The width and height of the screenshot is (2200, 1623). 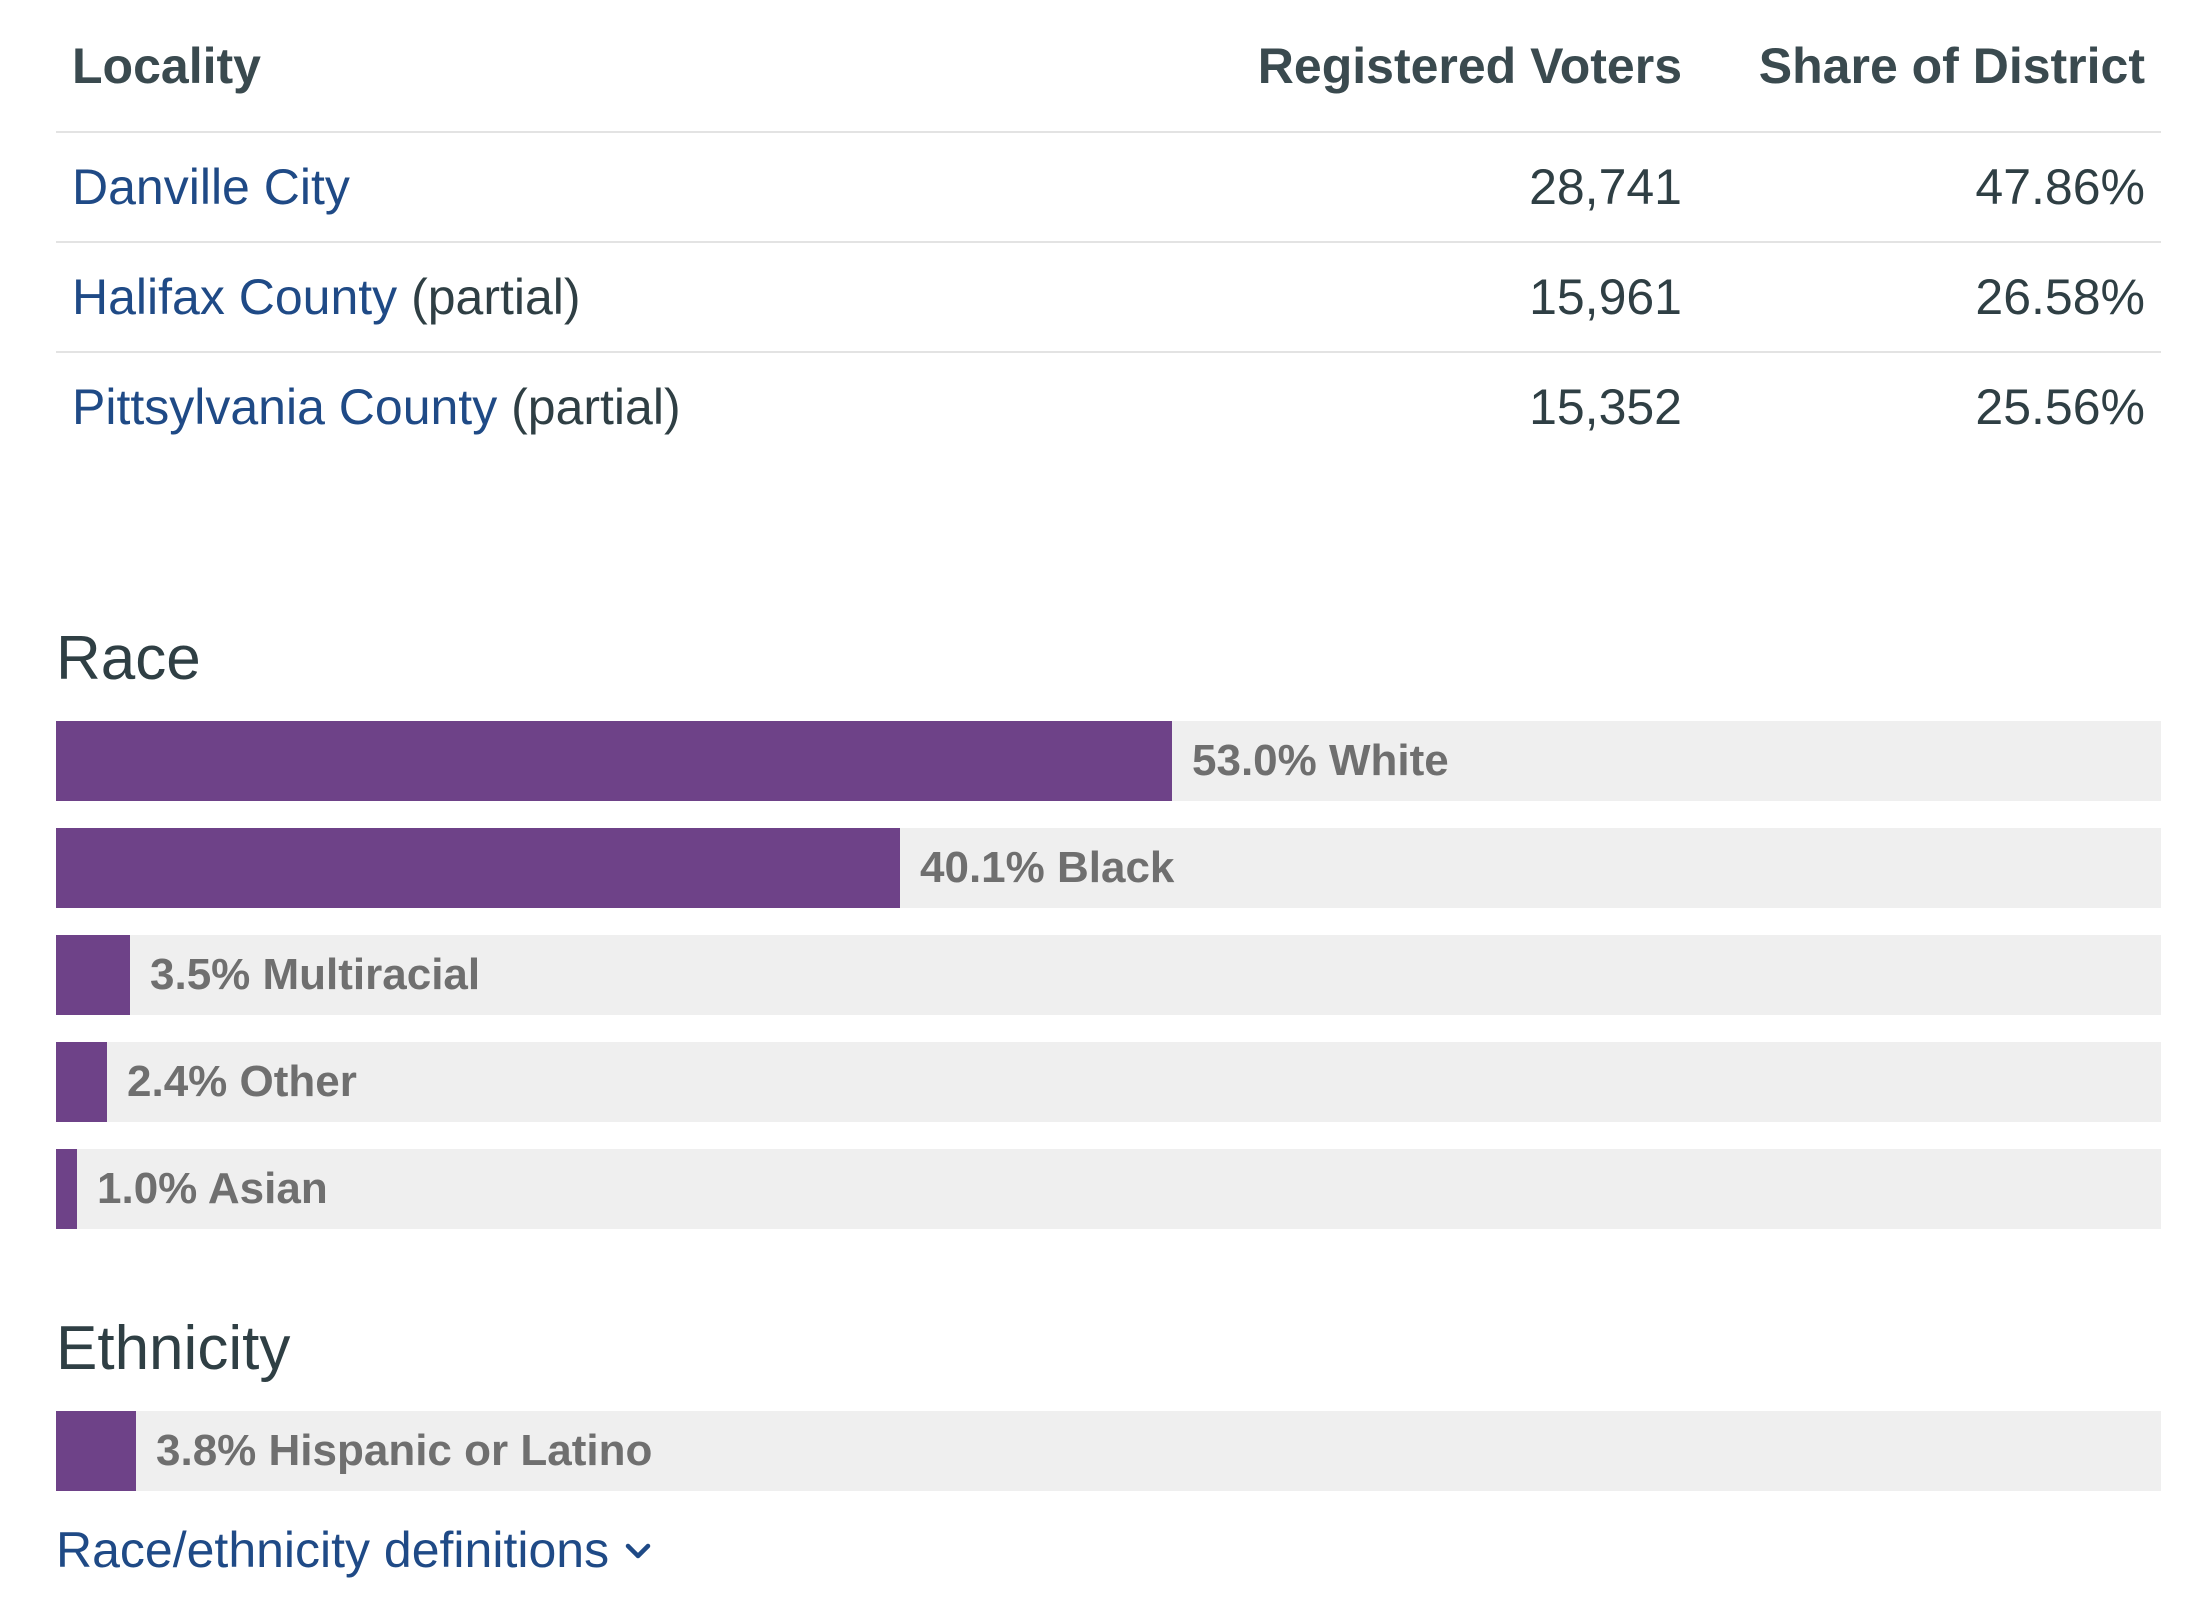 I want to click on bar-label-multiracial: 3.5% Multiracial, so click(x=315, y=974).